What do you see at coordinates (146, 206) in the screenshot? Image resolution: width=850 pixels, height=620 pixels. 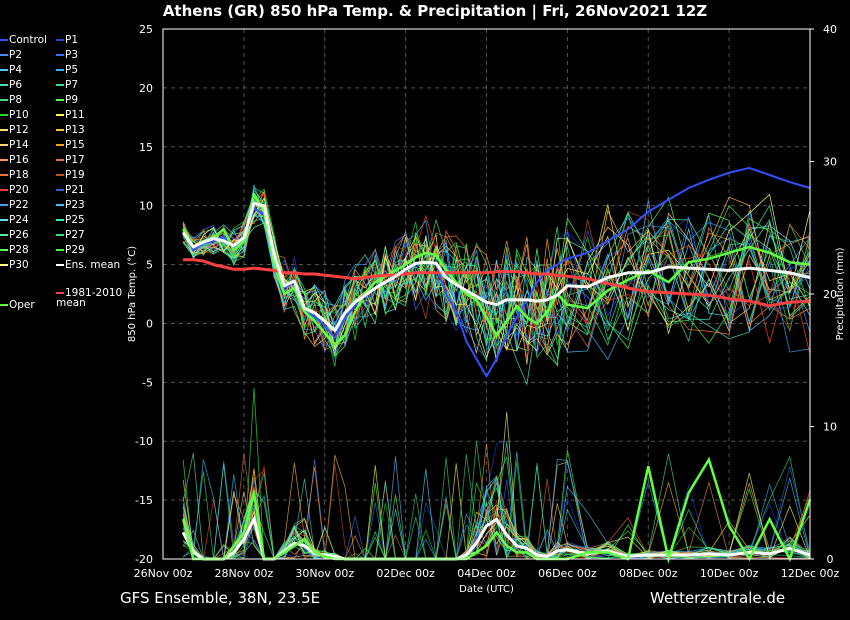 I see `y-tick-label: 10` at bounding box center [146, 206].